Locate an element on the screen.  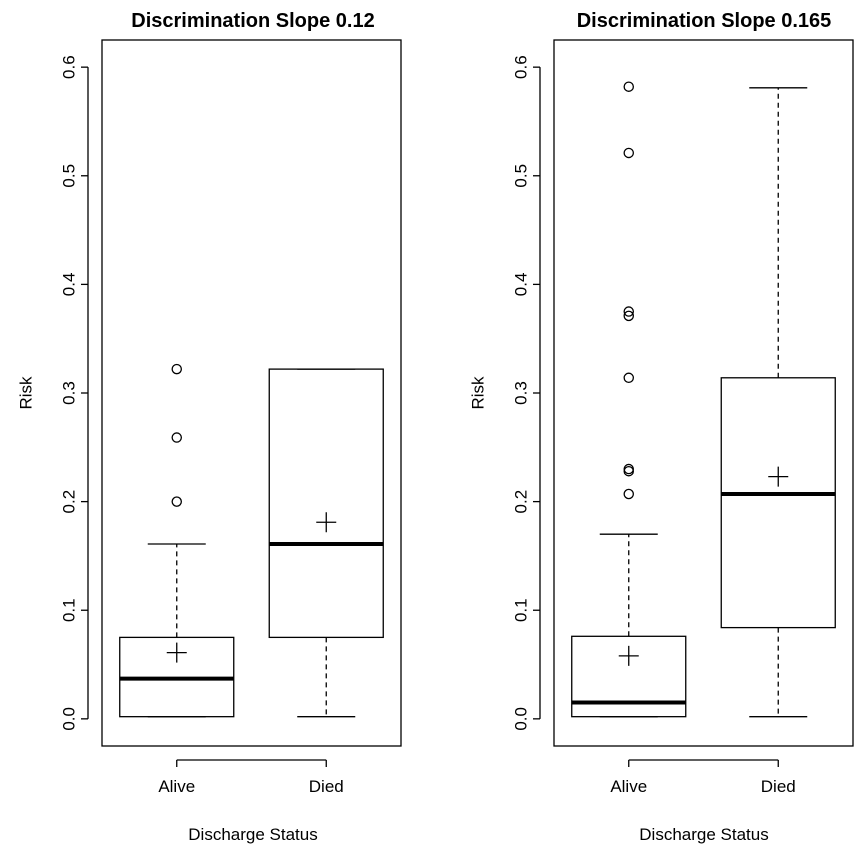
chart-title: Discrimination Slope 0.12 is located at coordinates (252, 21).